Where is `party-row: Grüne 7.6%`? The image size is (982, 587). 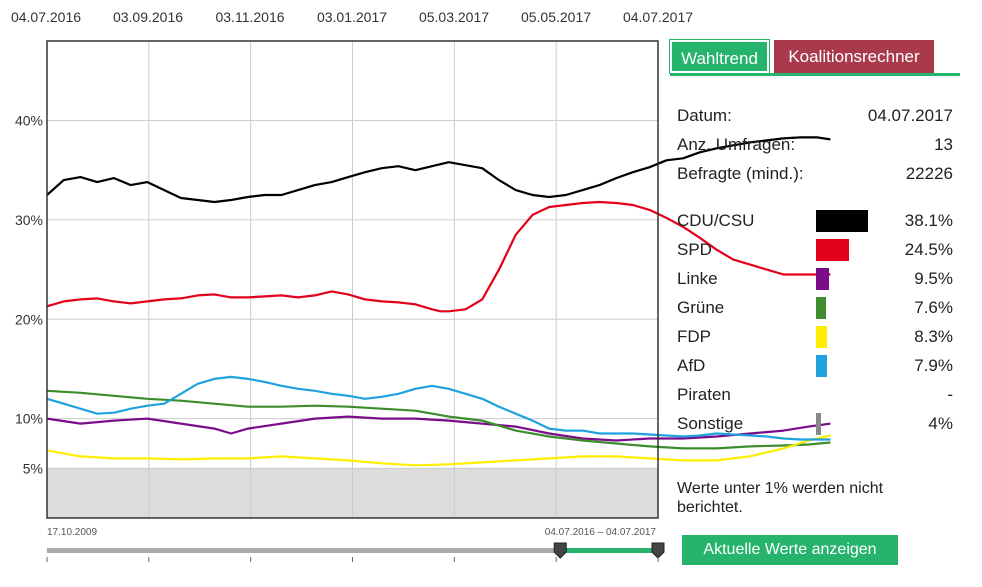
party-row: Grüne 7.6% is located at coordinates (815, 308).